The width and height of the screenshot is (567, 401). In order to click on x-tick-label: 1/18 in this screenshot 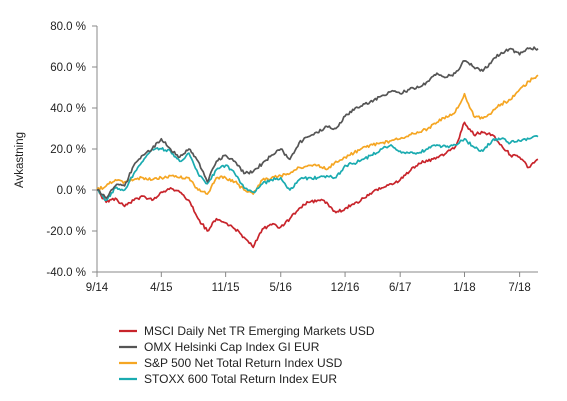, I will do `click(464, 288)`.